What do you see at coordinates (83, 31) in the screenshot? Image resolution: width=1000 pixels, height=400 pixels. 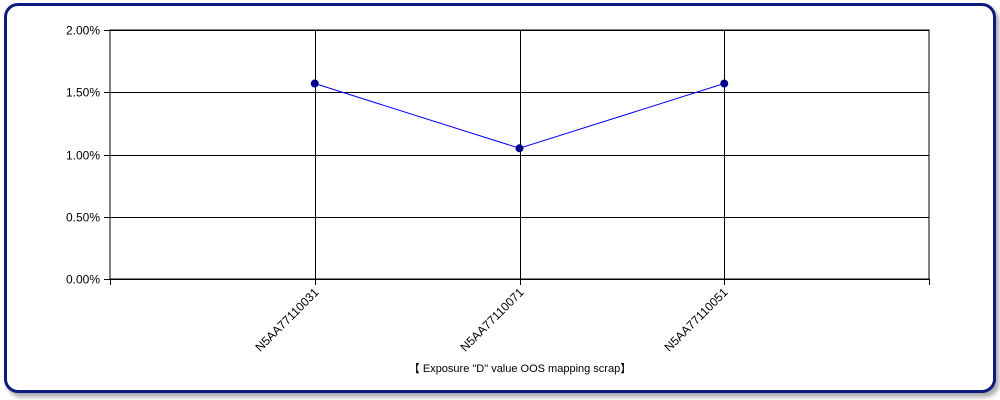 I see `y-tick-label: 2.00%` at bounding box center [83, 31].